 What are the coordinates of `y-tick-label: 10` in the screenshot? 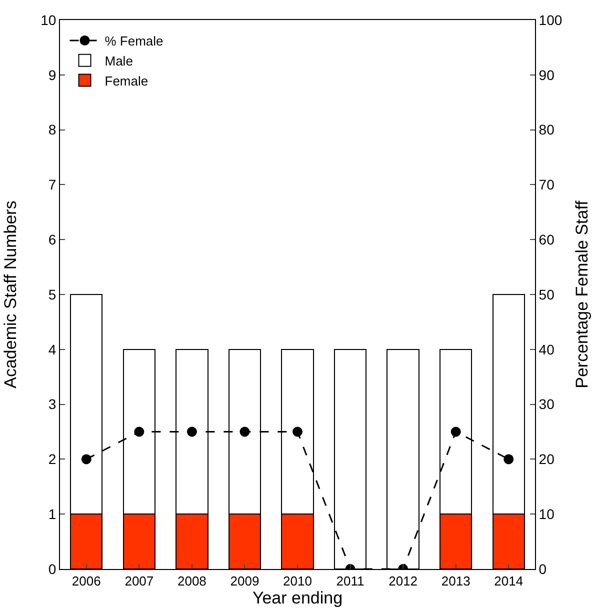 It's located at (48, 20).